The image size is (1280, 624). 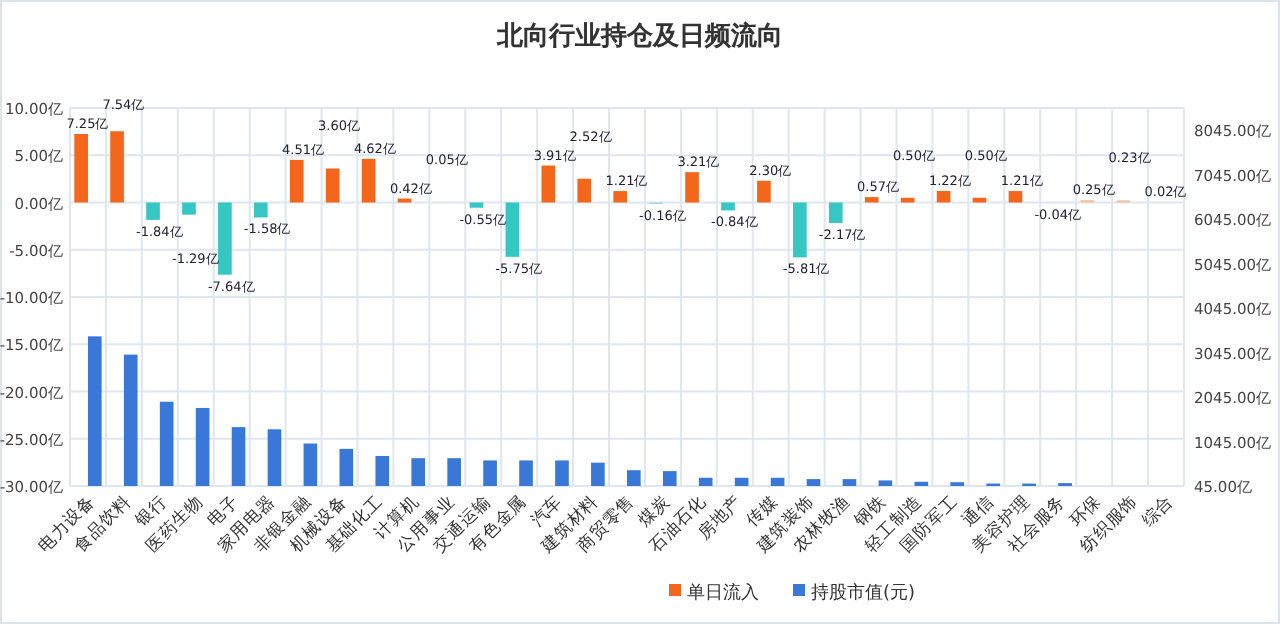 What do you see at coordinates (723, 593) in the screenshot?
I see `legend-label: 单日流入` at bounding box center [723, 593].